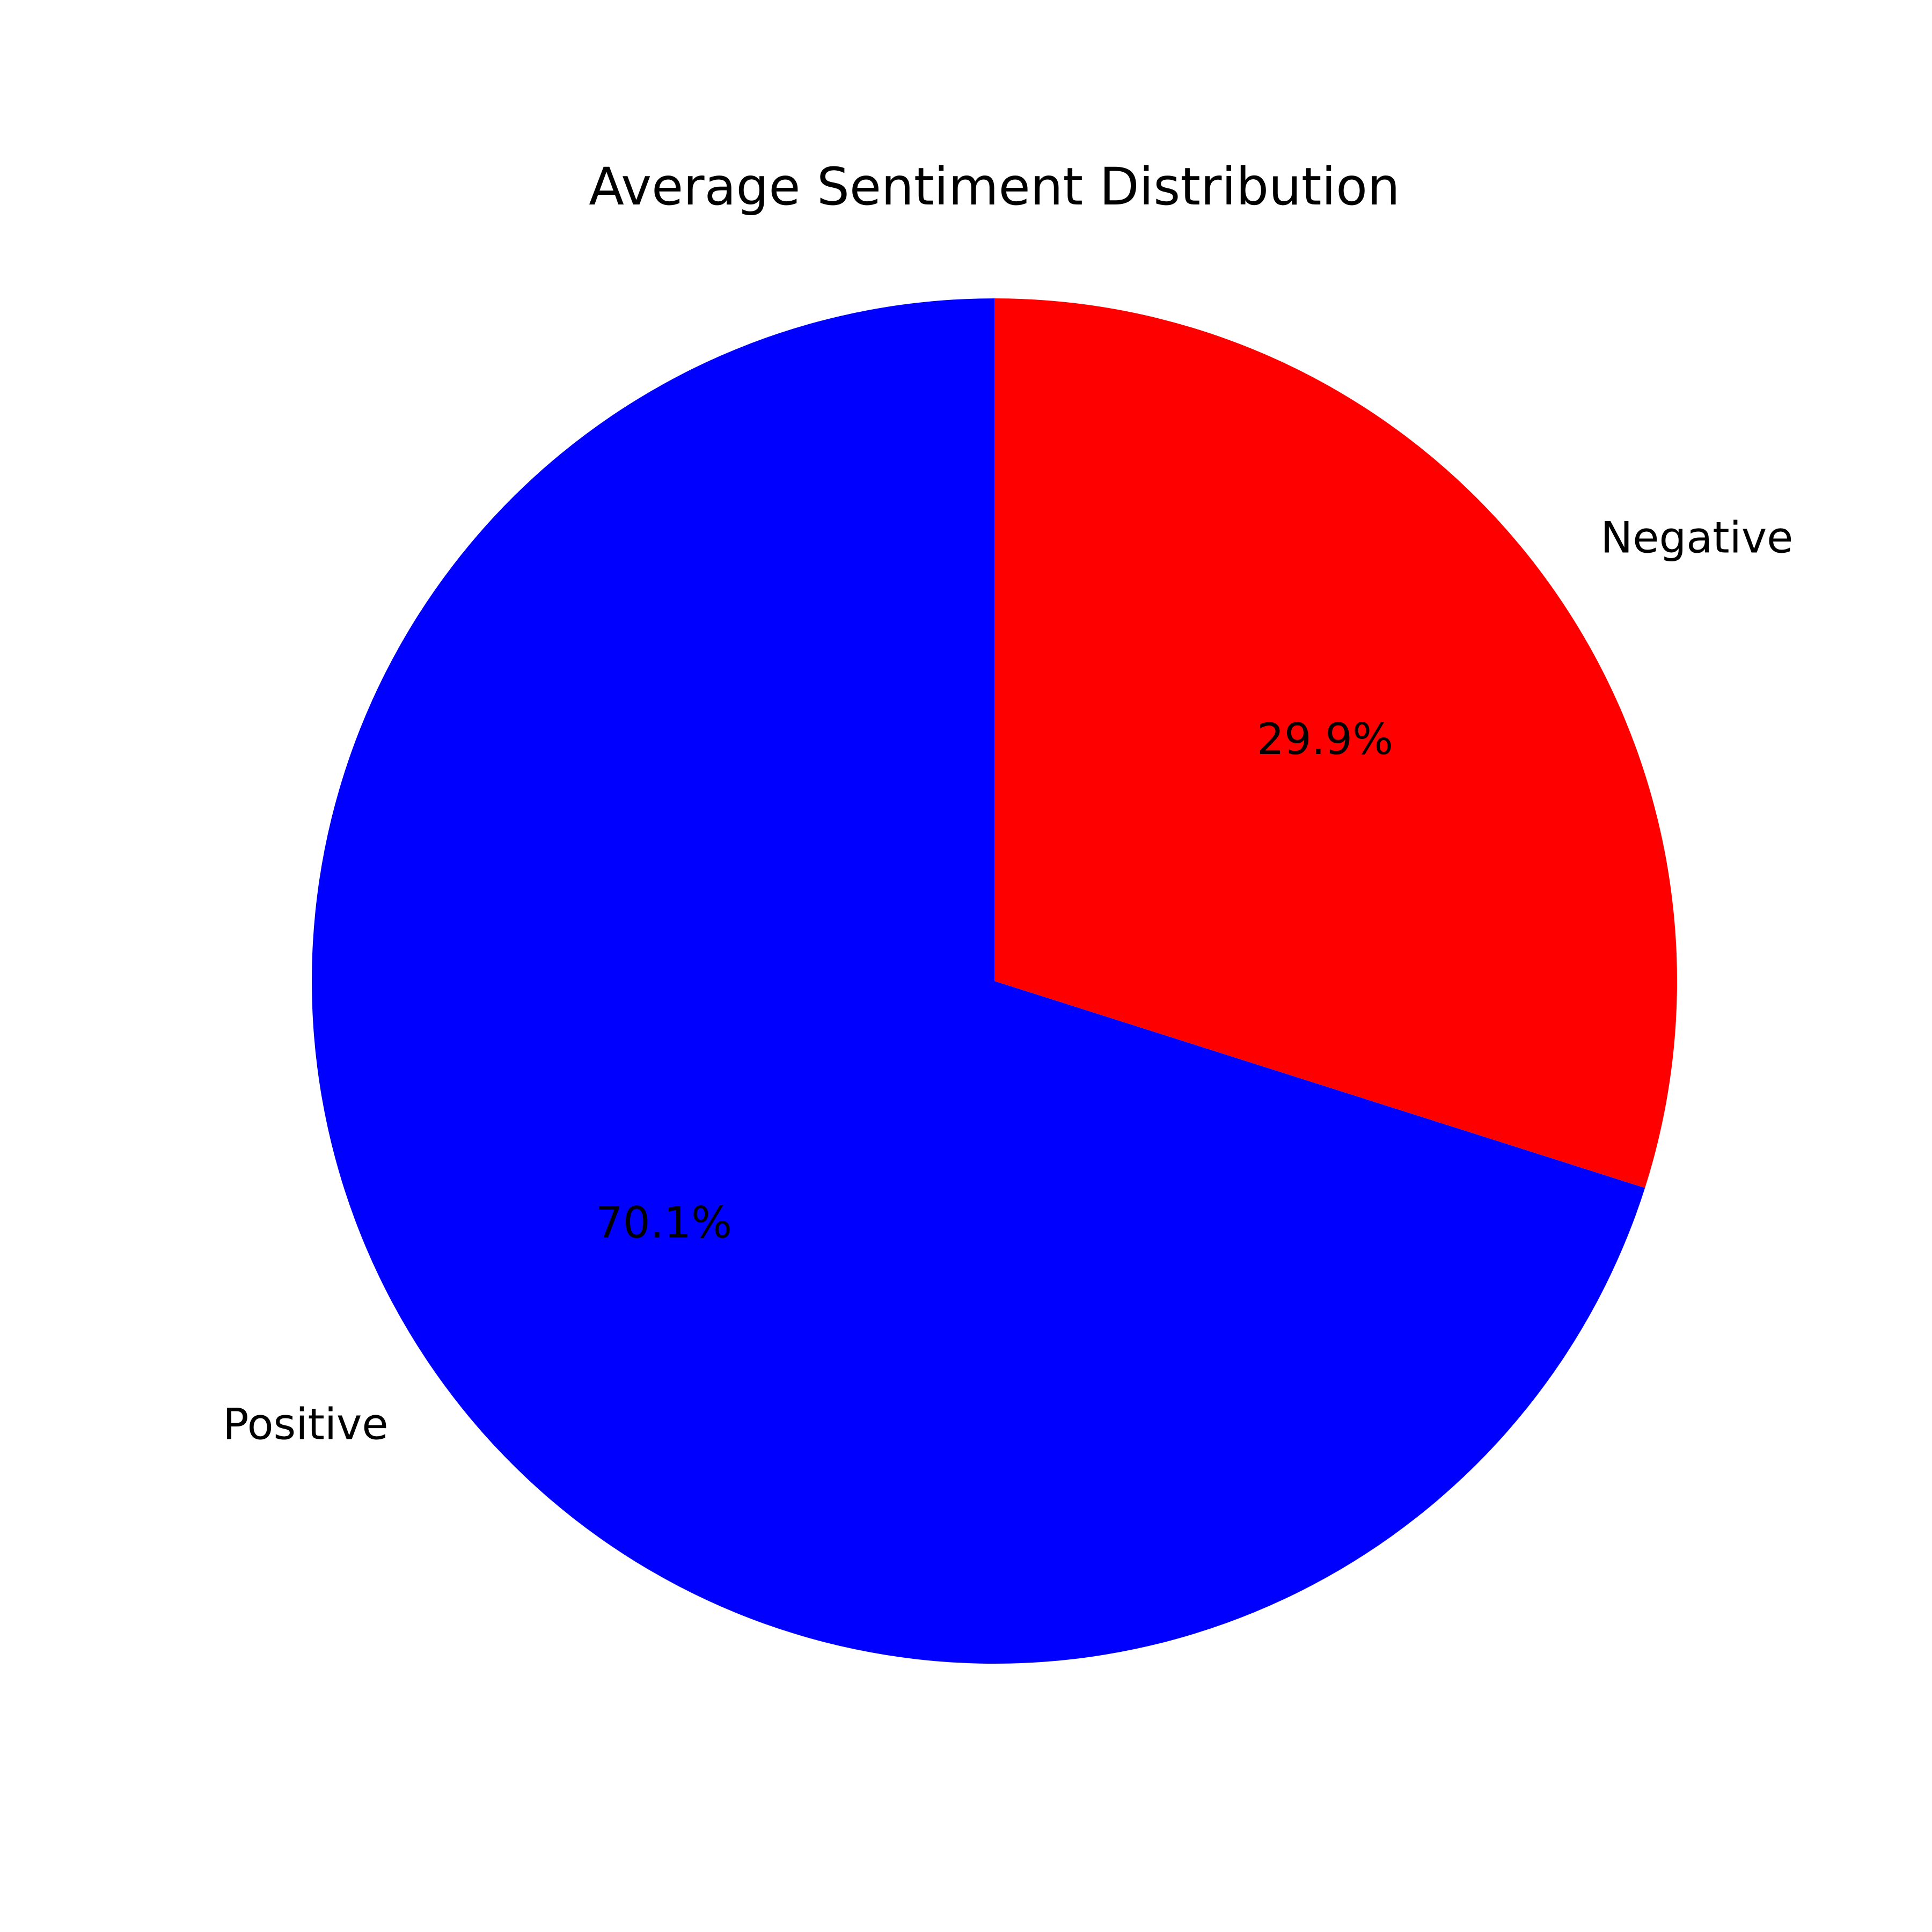 The width and height of the screenshot is (1932, 1932). I want to click on pie-value-label-positive: 70.1%, so click(664, 1223).